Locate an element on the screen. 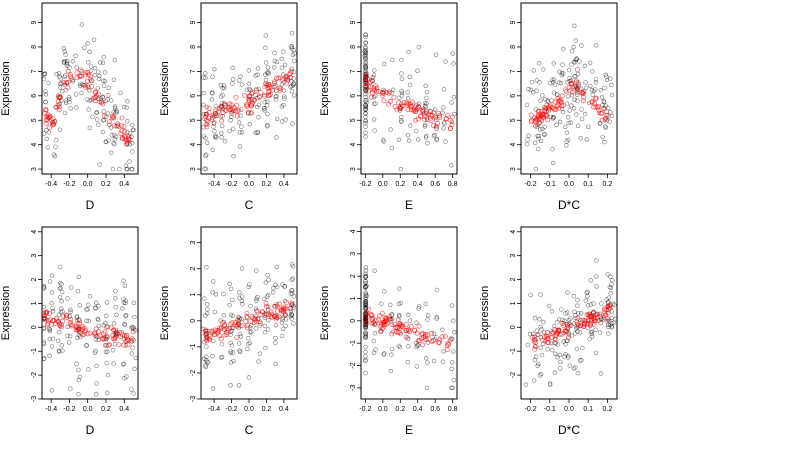  y-tick-label: 2 is located at coordinates (353, 276).